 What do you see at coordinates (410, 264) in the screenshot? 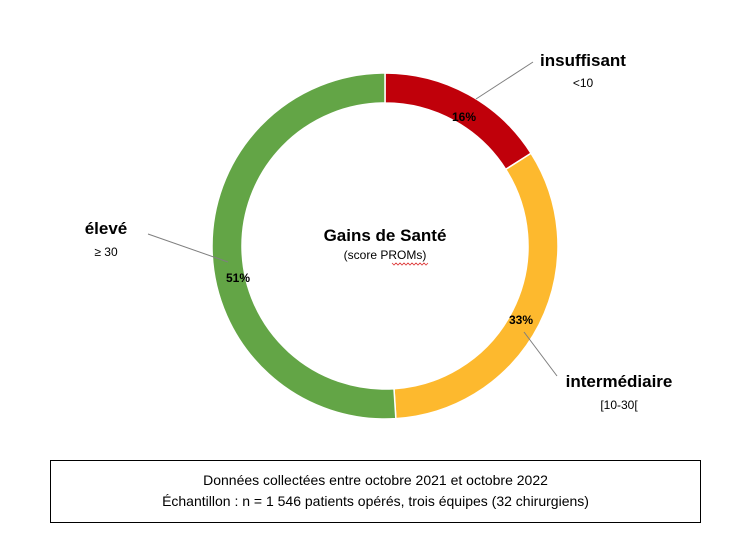
I see `spellcheck-underline` at bounding box center [410, 264].